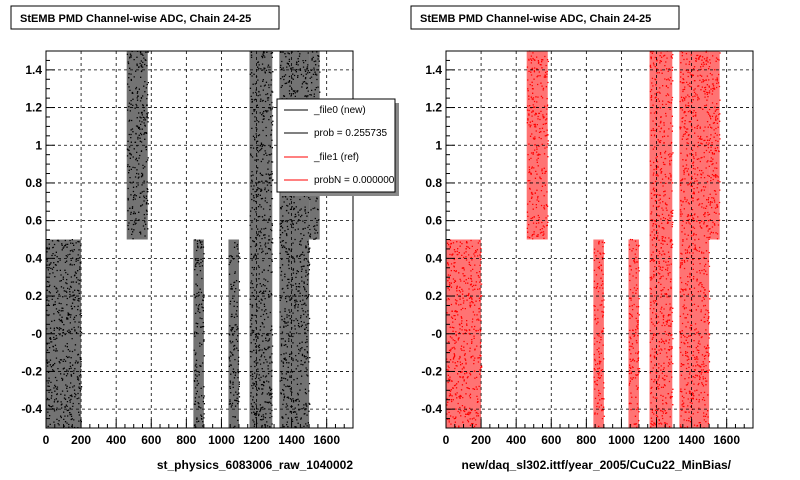 The width and height of the screenshot is (800, 480). Describe the element at coordinates (135, 19) in the screenshot. I see `left-chart-title: StEMB PMD Channel-wise ADC, Chain 24-25` at that location.